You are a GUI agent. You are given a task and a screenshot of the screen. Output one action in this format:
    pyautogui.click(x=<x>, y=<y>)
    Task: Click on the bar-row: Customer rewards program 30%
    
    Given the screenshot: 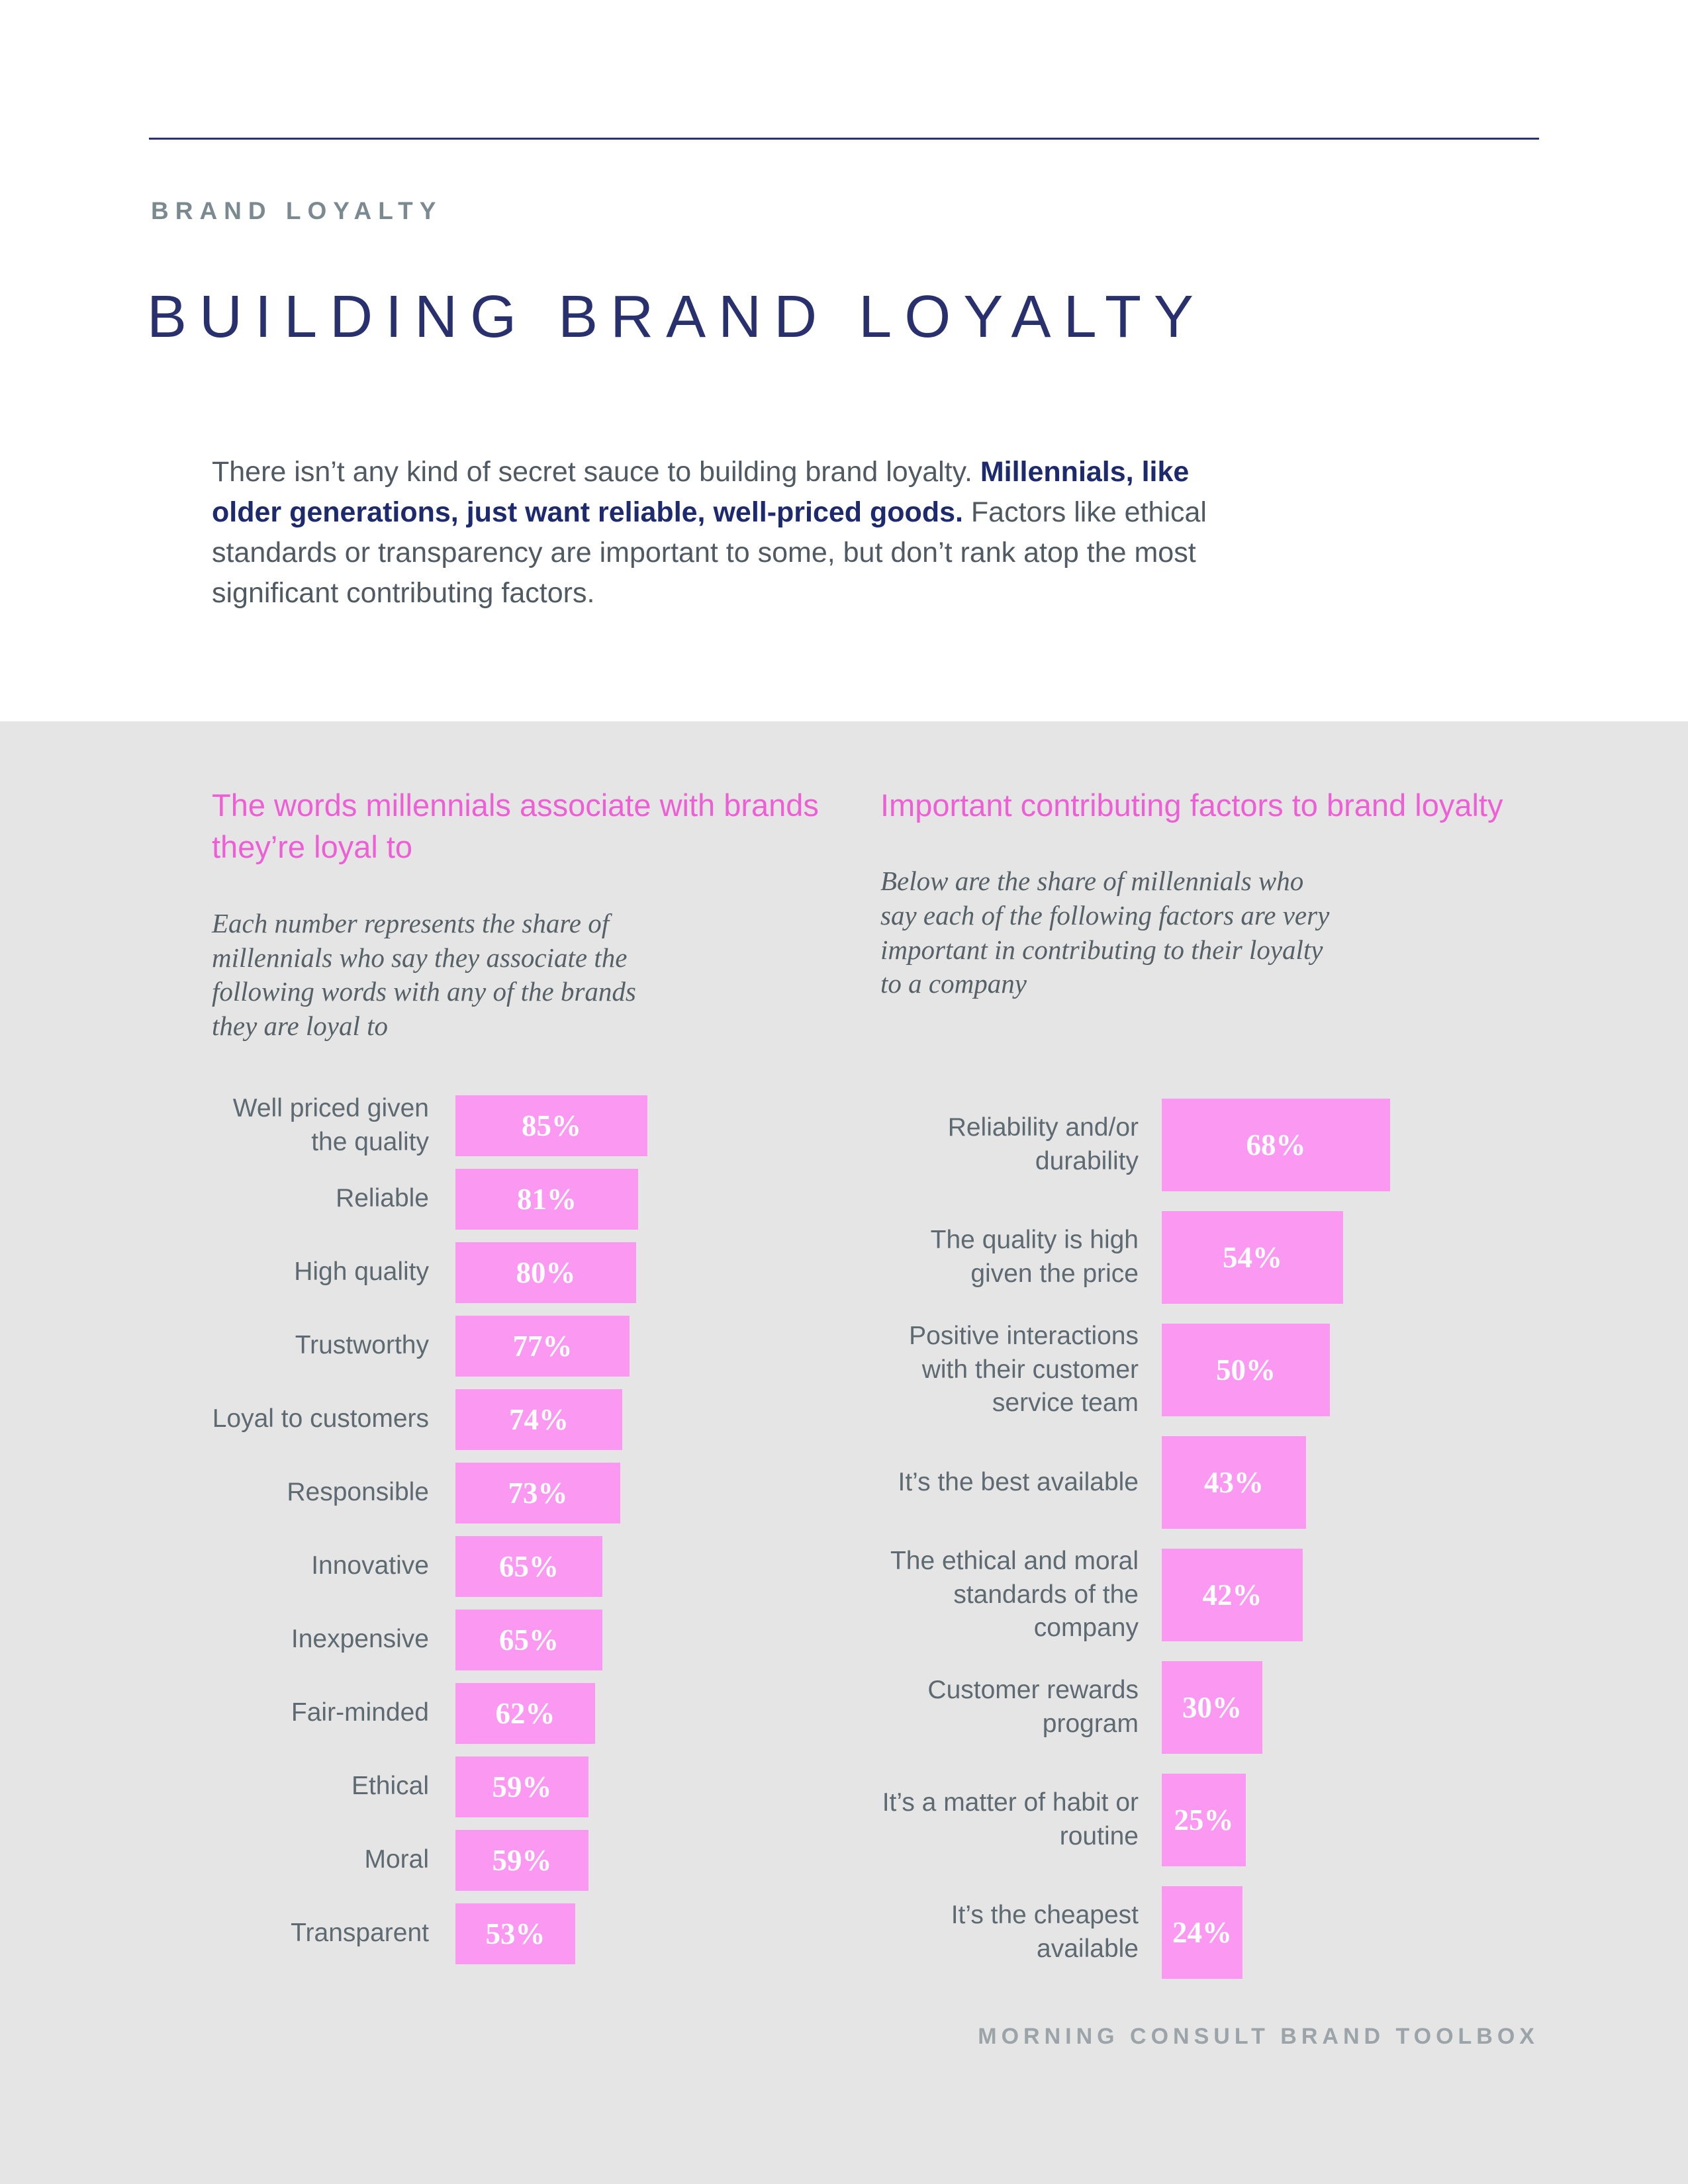 What is the action you would take?
    pyautogui.click(x=1221, y=1707)
    